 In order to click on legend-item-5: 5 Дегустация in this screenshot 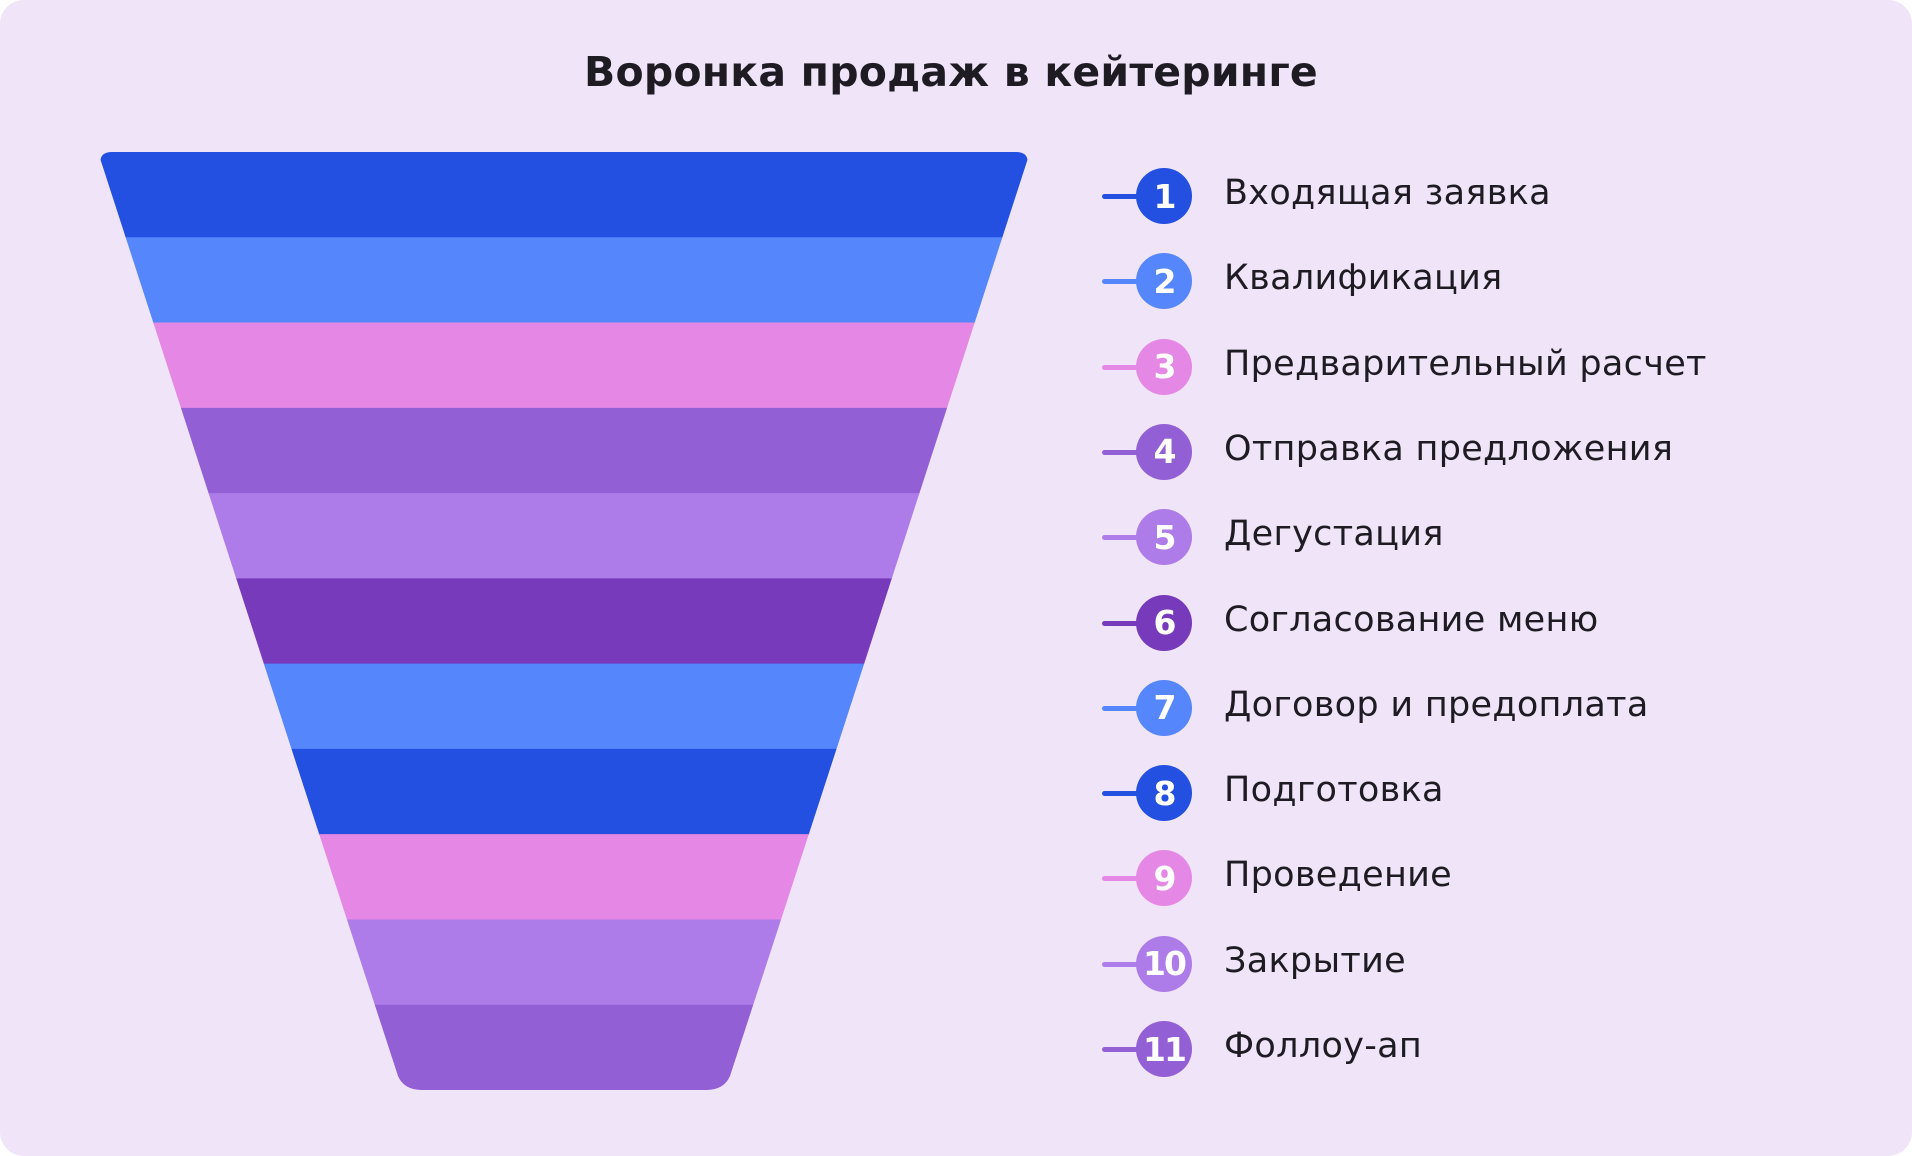, I will do `click(1450, 536)`.